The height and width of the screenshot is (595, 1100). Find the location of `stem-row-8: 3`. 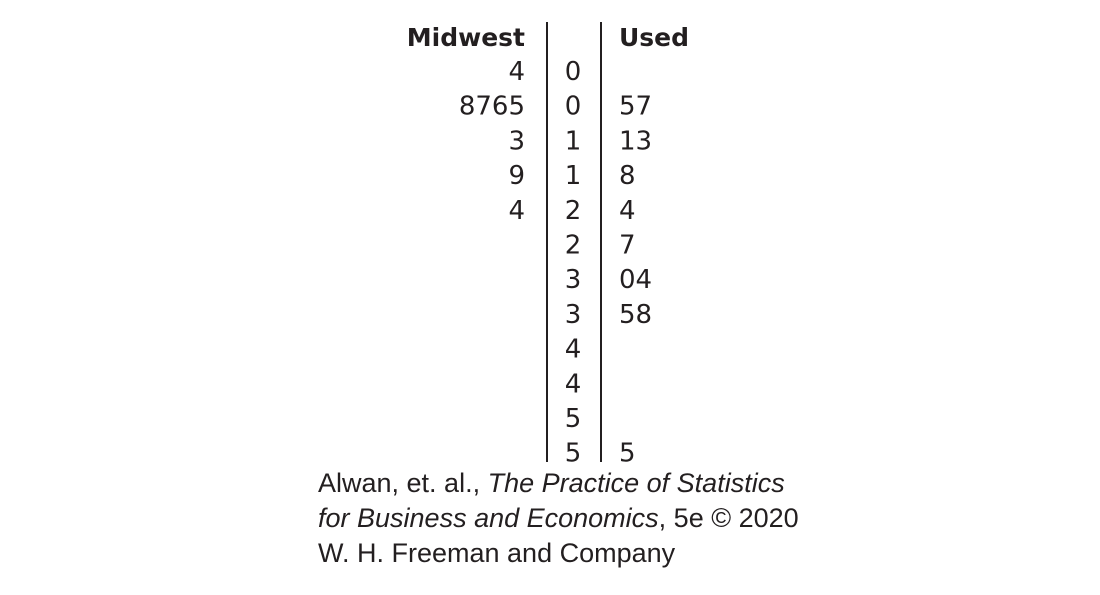

stem-row-8: 3 is located at coordinates (573, 315).